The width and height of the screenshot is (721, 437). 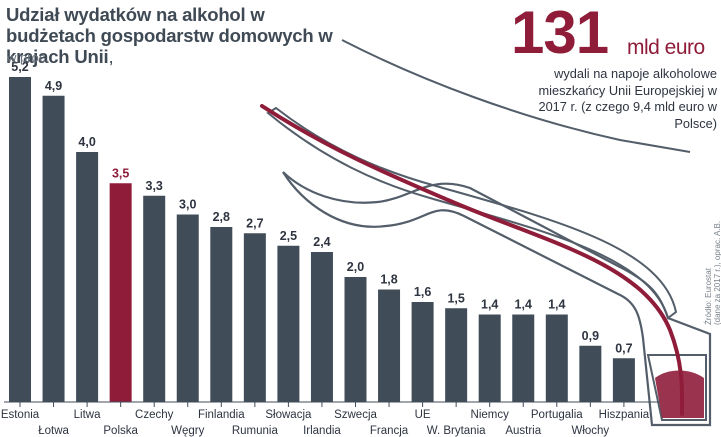 What do you see at coordinates (590, 431) in the screenshot?
I see `category-label-17: Włochy` at bounding box center [590, 431].